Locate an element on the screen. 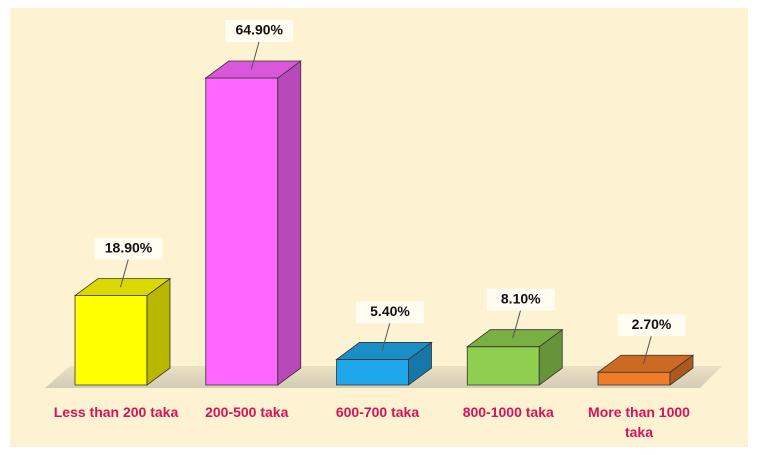  x-tick-label: 600-700 taka is located at coordinates (377, 412).